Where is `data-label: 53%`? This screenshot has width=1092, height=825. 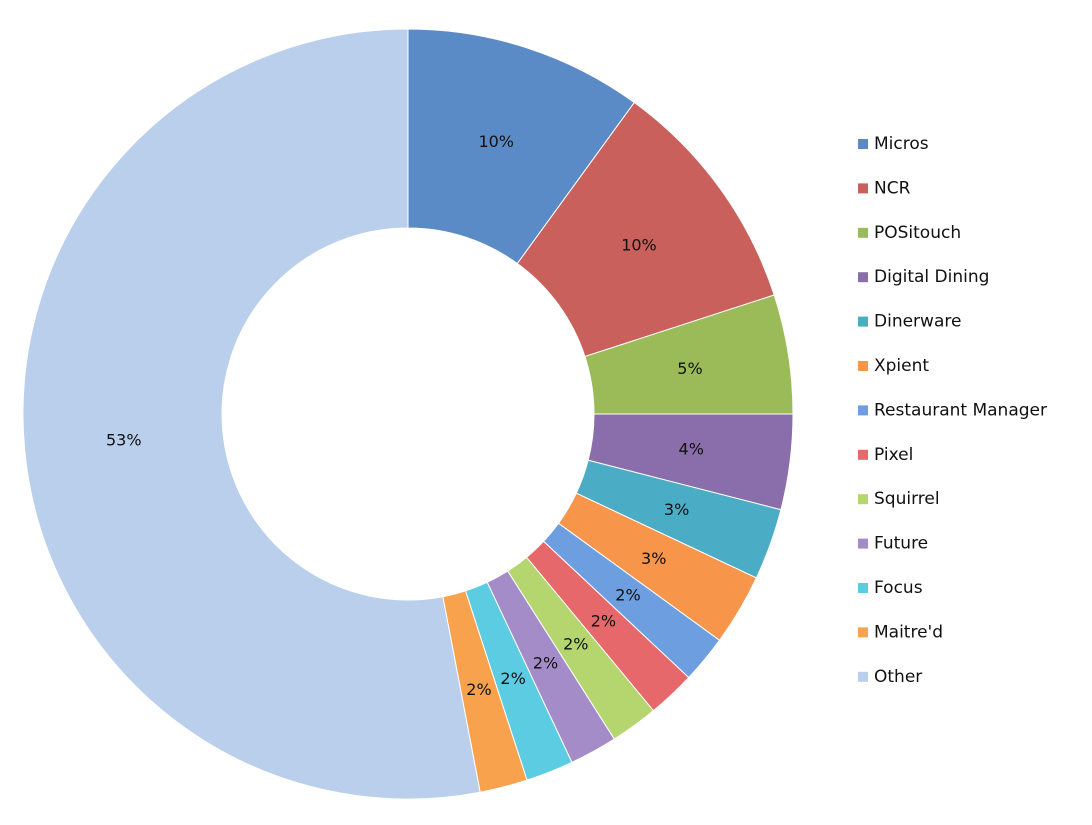 data-label: 53% is located at coordinates (124, 439).